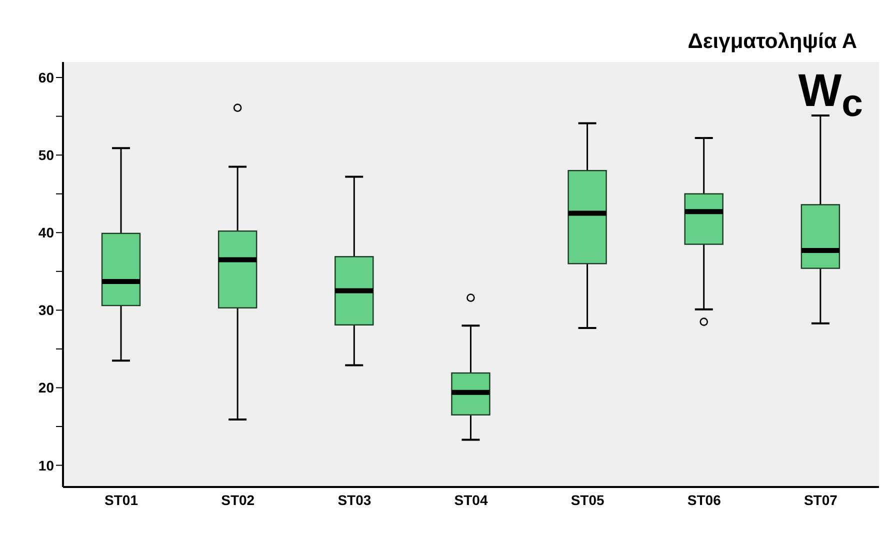 The height and width of the screenshot is (538, 887). I want to click on x-tick-label: ST06, so click(704, 500).